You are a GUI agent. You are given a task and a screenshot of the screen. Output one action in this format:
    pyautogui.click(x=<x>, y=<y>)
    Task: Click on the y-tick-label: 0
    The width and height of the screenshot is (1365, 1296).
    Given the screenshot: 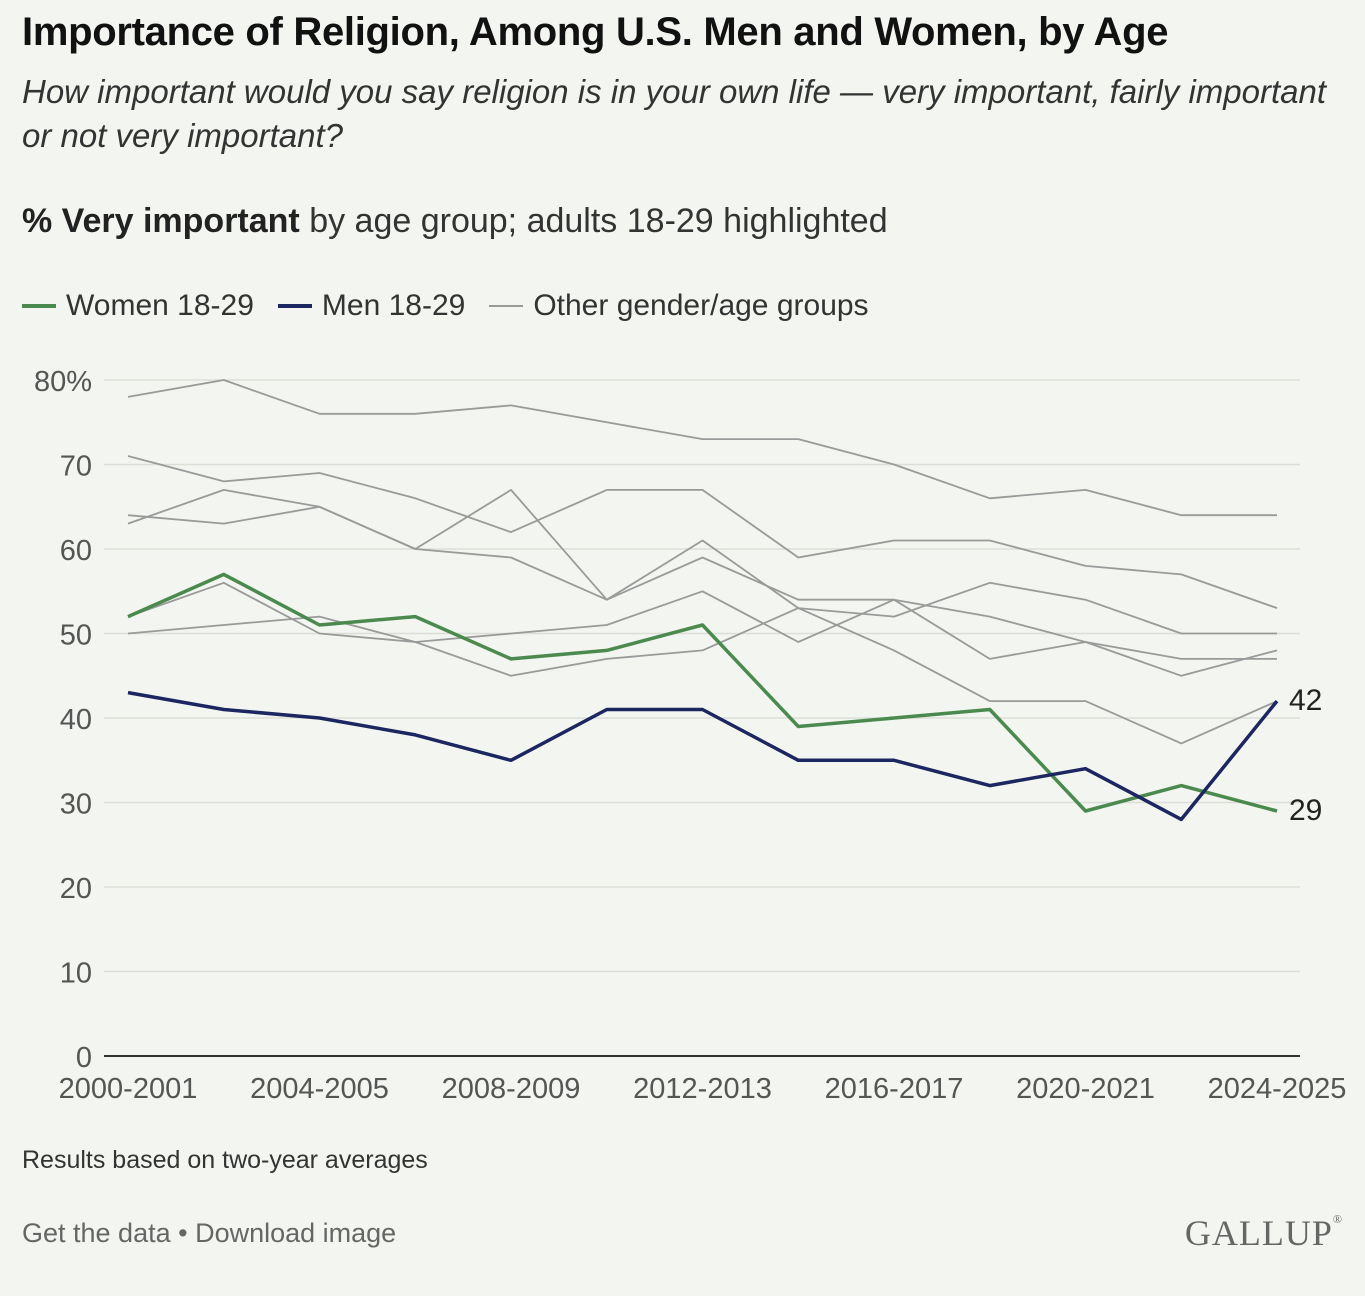 What is the action you would take?
    pyautogui.click(x=84, y=1058)
    